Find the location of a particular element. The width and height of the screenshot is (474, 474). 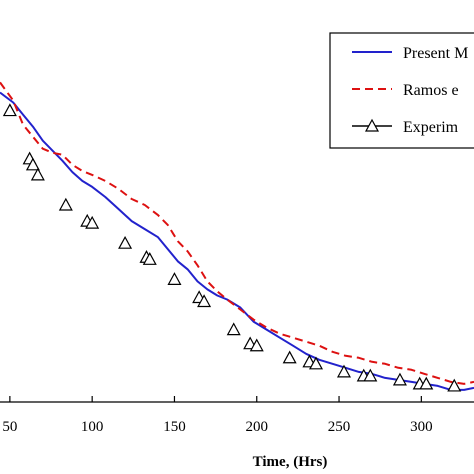

legend-label-experiment: Experim is located at coordinates (431, 127).